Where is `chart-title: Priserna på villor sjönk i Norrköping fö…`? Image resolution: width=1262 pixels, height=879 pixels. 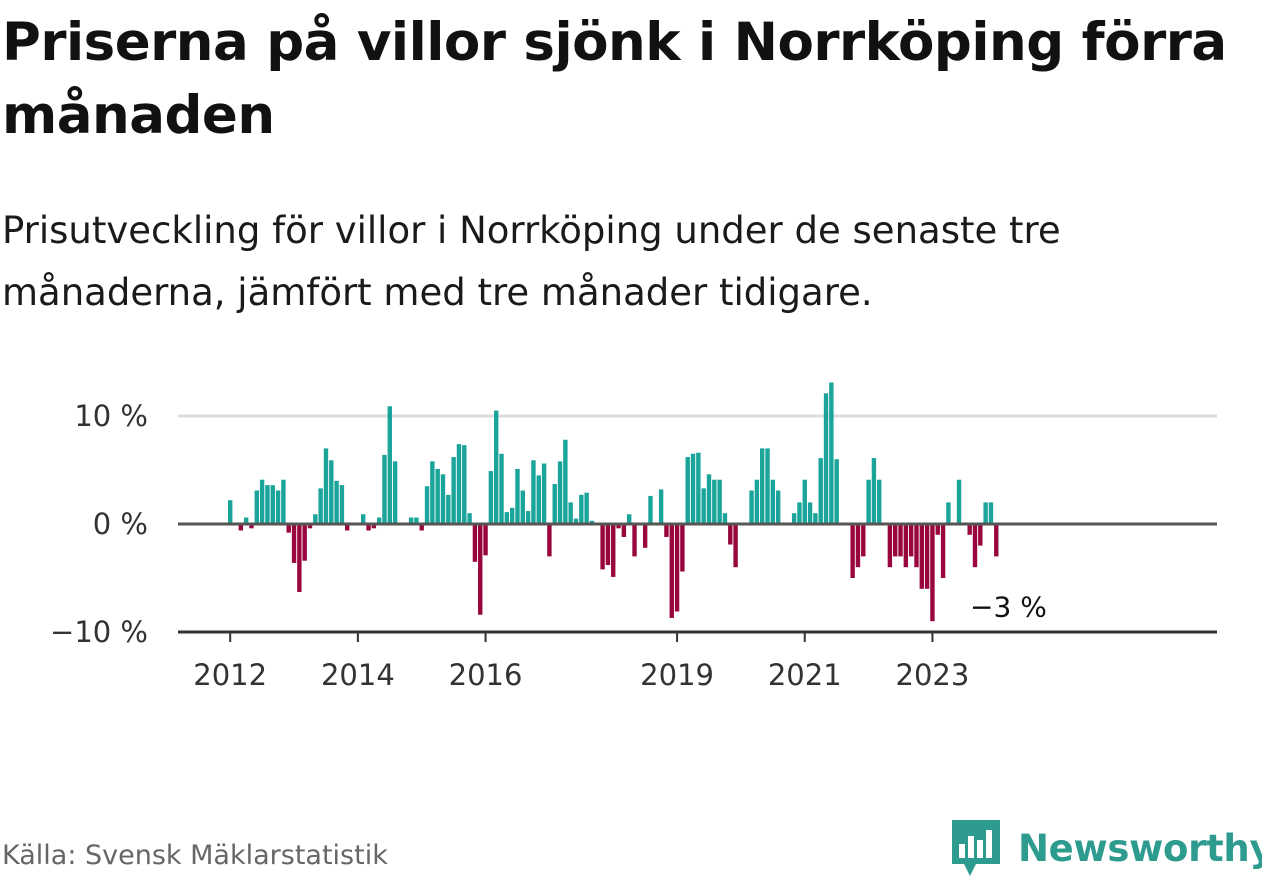 chart-title: Priserna på villor sjönk i Norrköping fö… is located at coordinates (614, 79).